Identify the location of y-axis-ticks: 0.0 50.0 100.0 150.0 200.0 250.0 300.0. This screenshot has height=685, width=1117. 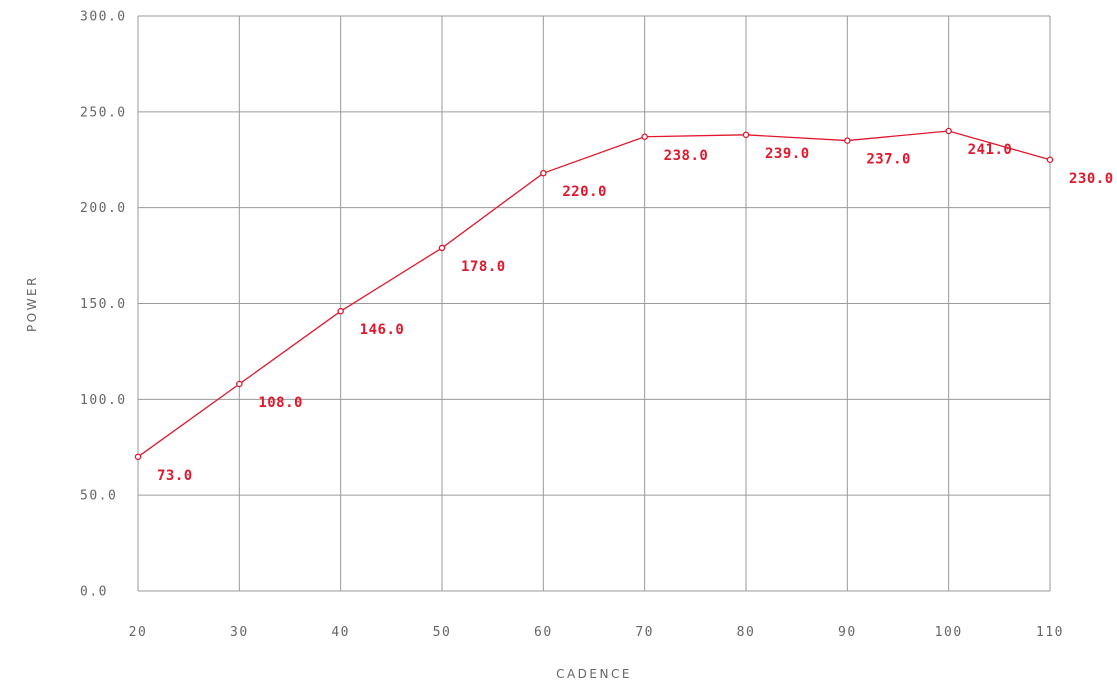
(103, 305).